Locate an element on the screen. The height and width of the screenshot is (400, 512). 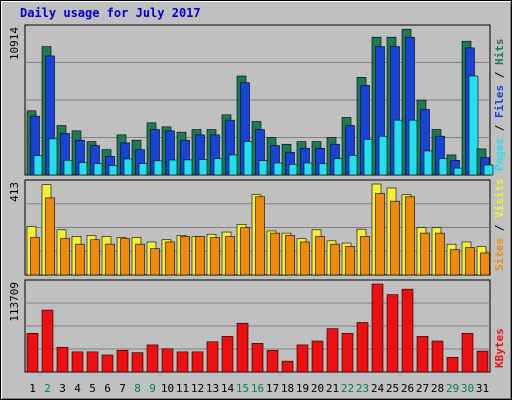
x-tick-3: 3 is located at coordinates (62, 388).